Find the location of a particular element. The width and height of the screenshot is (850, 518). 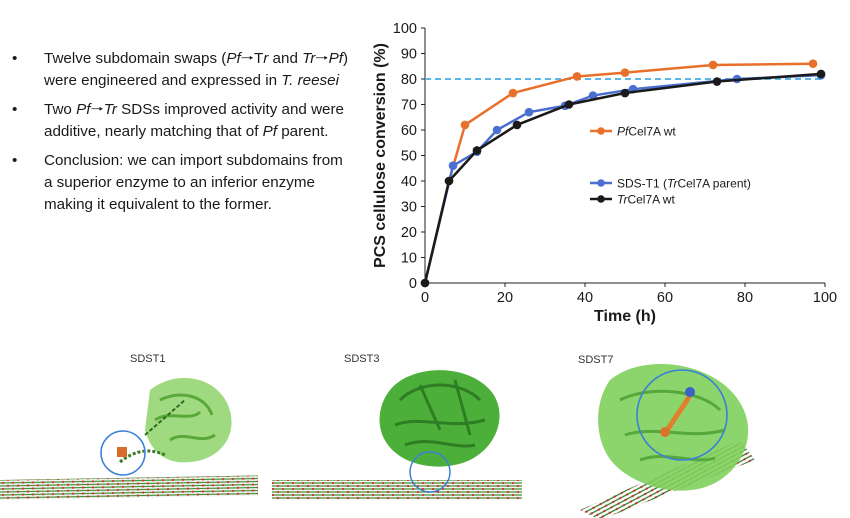

structure-label-sdst7: SDST7 is located at coordinates (596, 360).